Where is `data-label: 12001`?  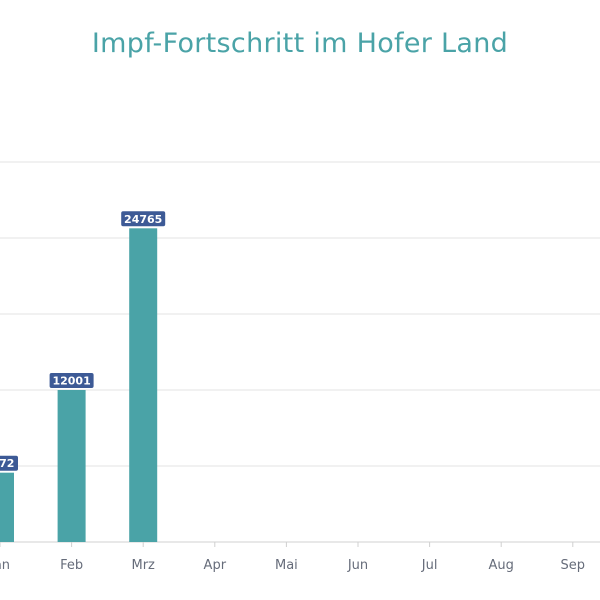 data-label: 12001 is located at coordinates (71, 380).